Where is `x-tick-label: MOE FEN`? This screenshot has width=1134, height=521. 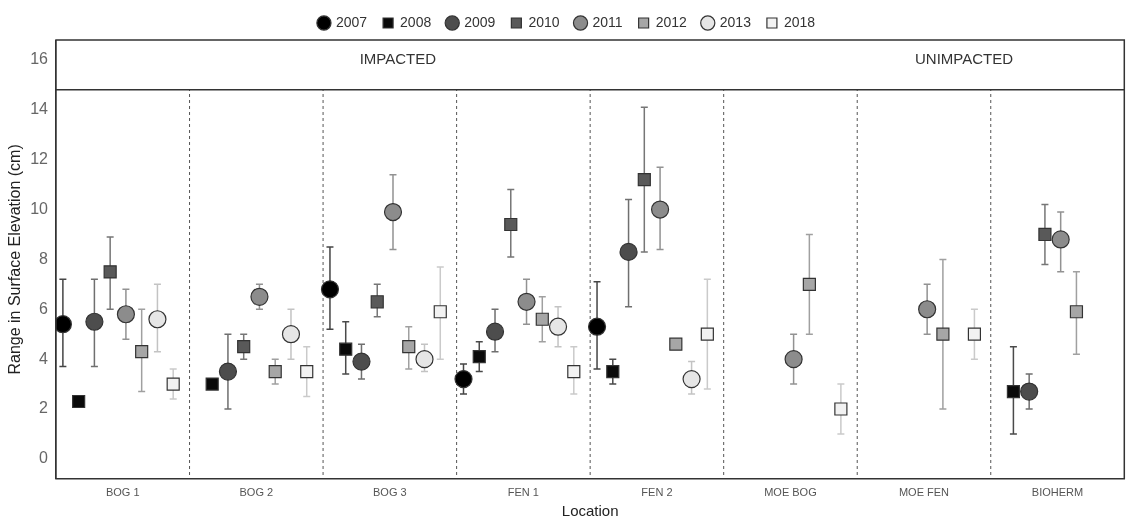
x-tick-label: MOE FEN is located at coordinates (924, 492).